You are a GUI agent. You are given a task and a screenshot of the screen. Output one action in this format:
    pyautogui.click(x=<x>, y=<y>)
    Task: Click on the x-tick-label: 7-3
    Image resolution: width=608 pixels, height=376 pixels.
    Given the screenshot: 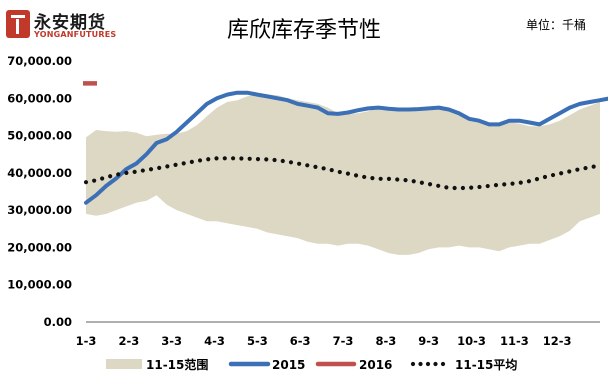 What is the action you would take?
    pyautogui.click(x=343, y=341)
    